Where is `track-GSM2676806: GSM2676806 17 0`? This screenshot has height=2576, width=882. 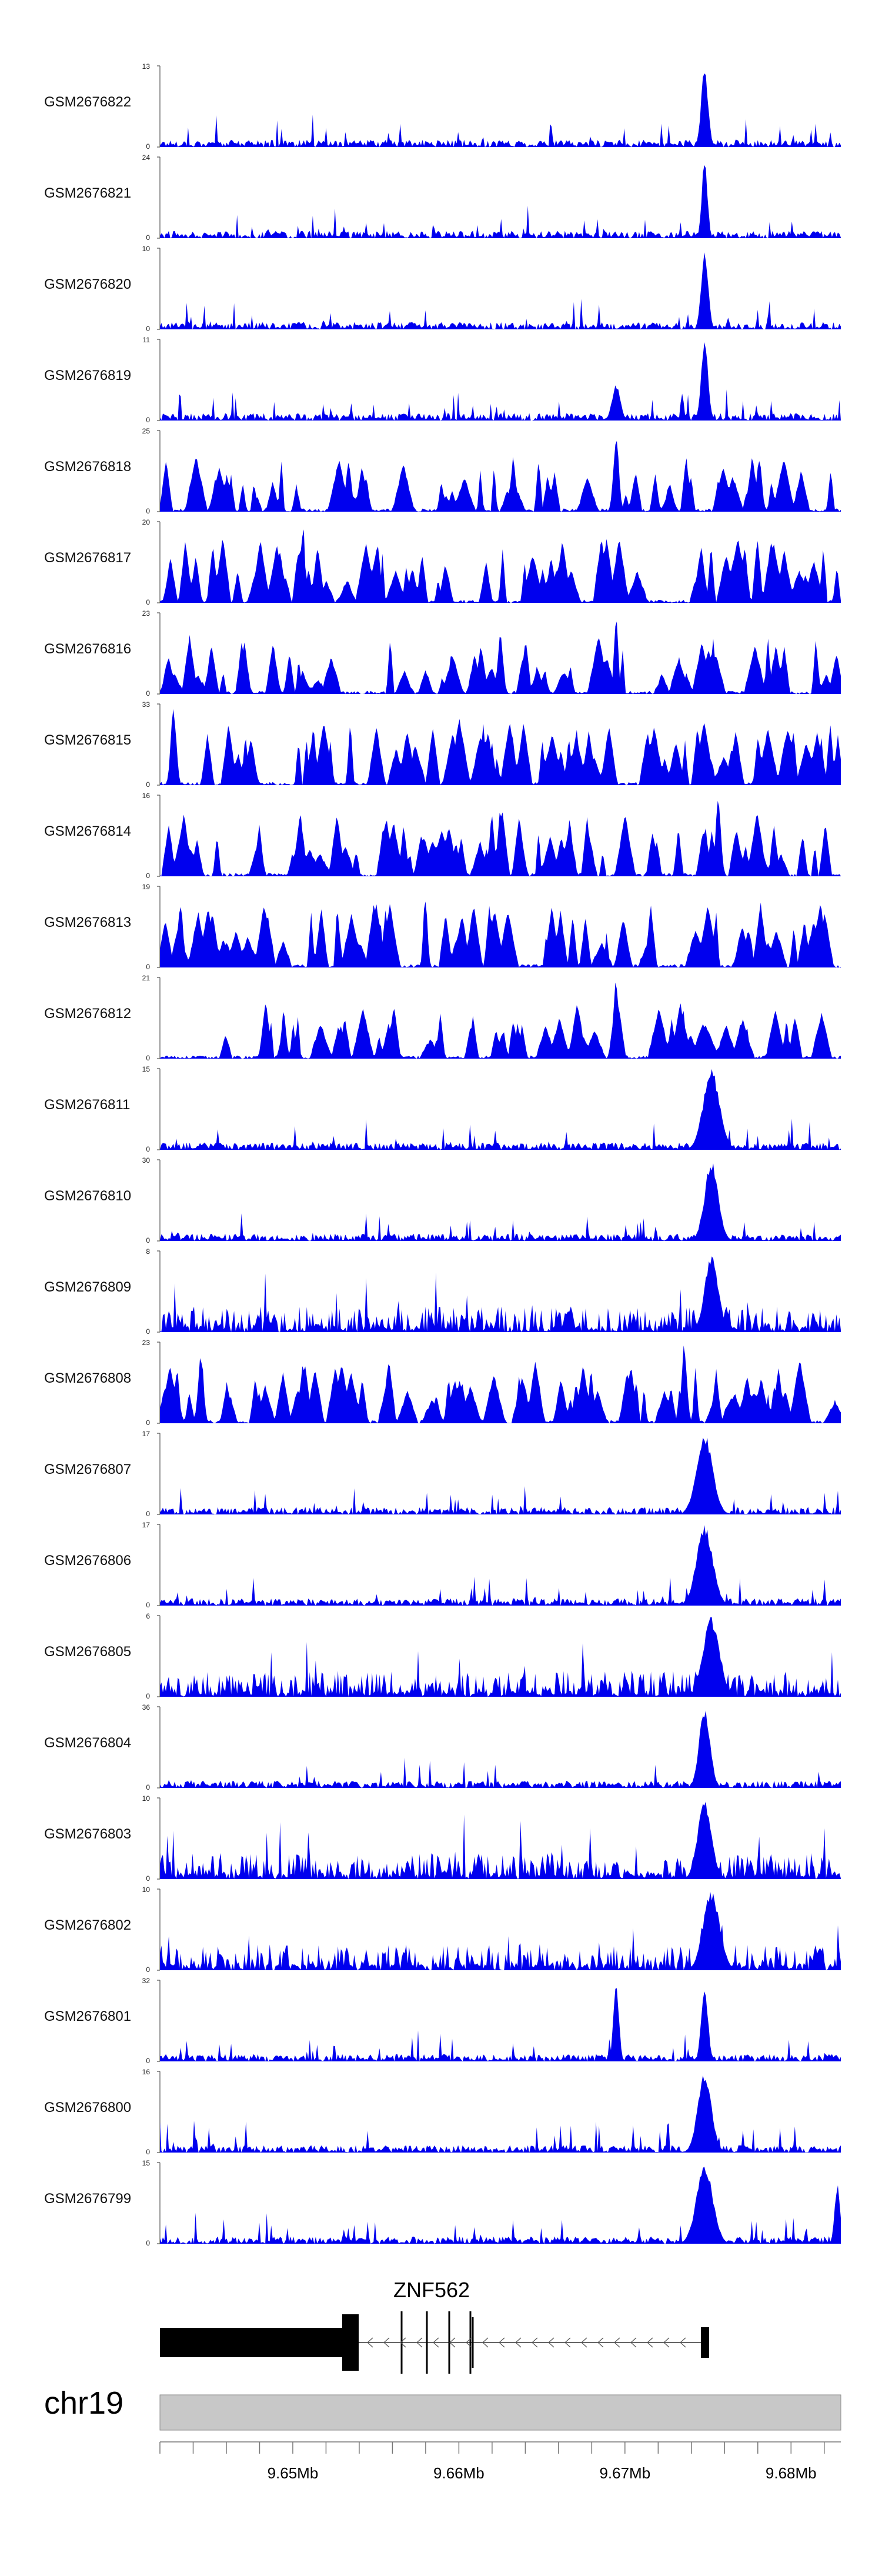
track-GSM2676806: GSM2676806 17 0 is located at coordinates (442, 1565).